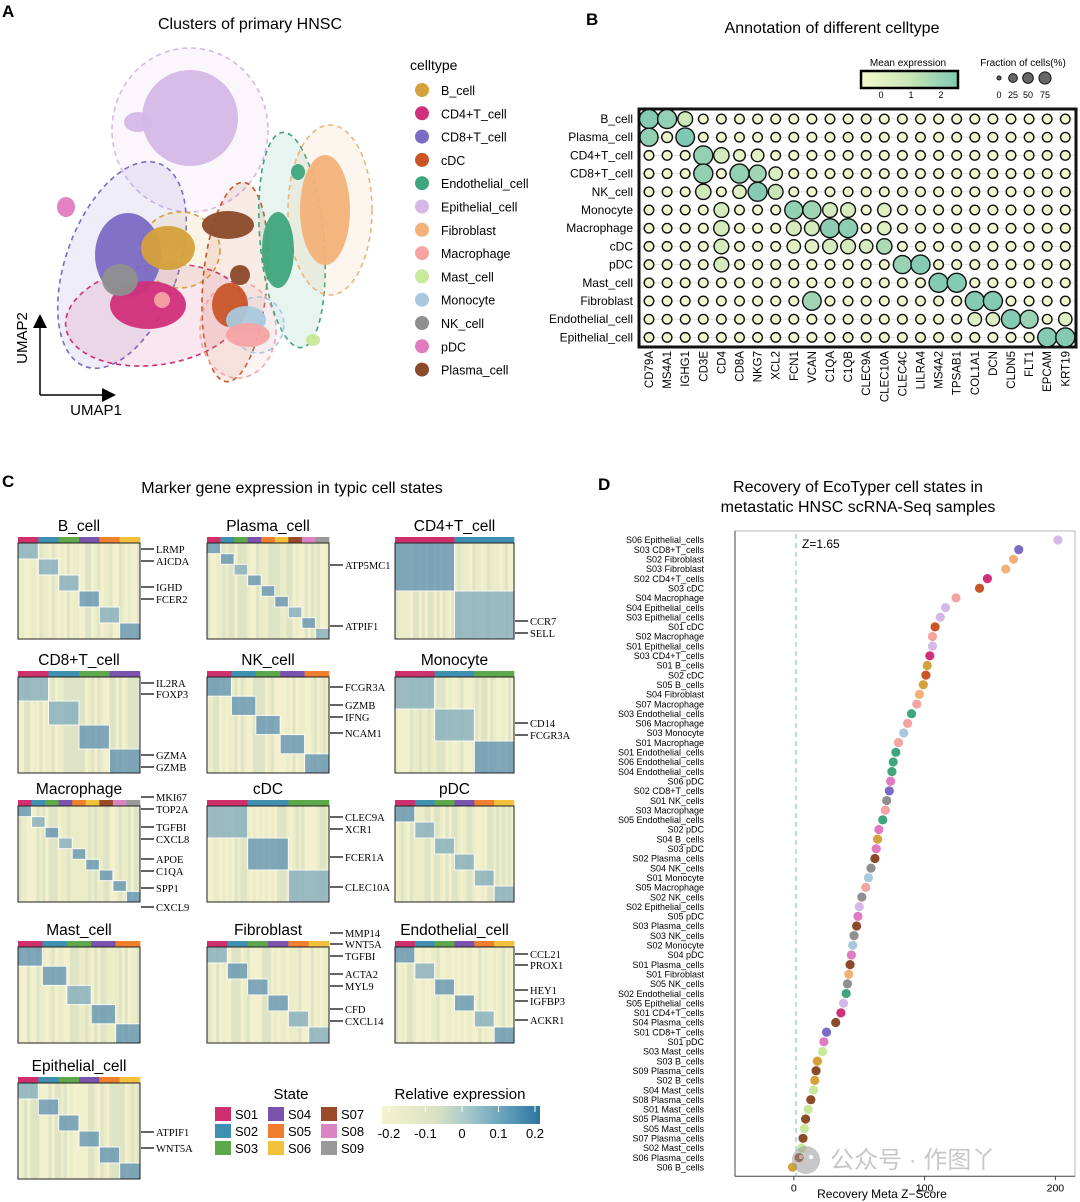 This screenshot has height=1202, width=1080. What do you see at coordinates (669, 888) in the screenshot?
I see `recovery-point-label: S05 Macrophage` at bounding box center [669, 888].